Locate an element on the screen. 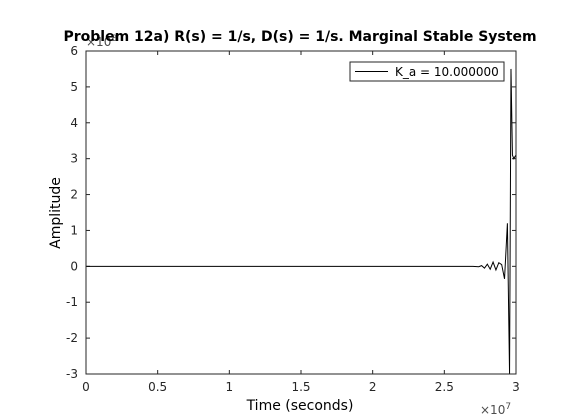 This screenshot has height=420, width=570. x-tick-label: 1 is located at coordinates (230, 387).